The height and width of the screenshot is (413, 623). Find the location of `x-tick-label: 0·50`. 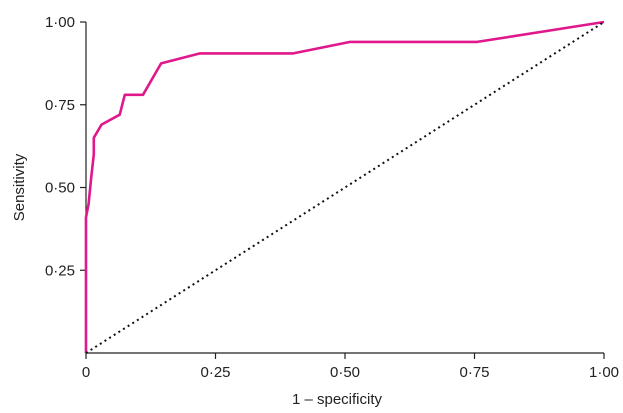

x-tick-label: 0·50 is located at coordinates (345, 372).